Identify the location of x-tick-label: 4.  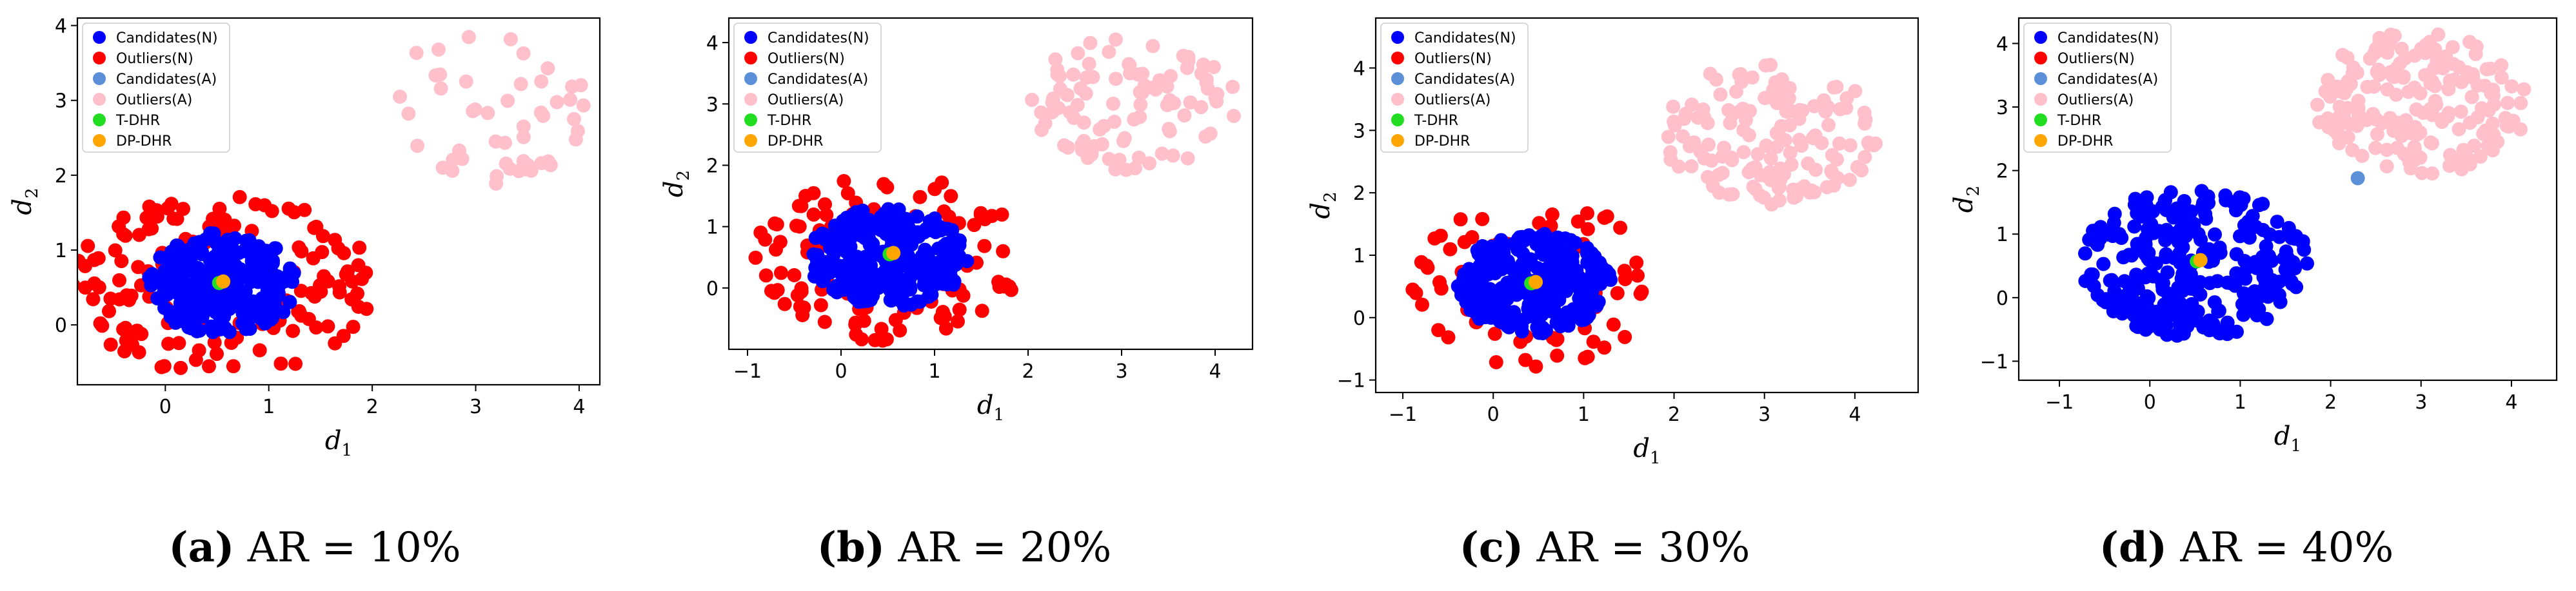
(2511, 402).